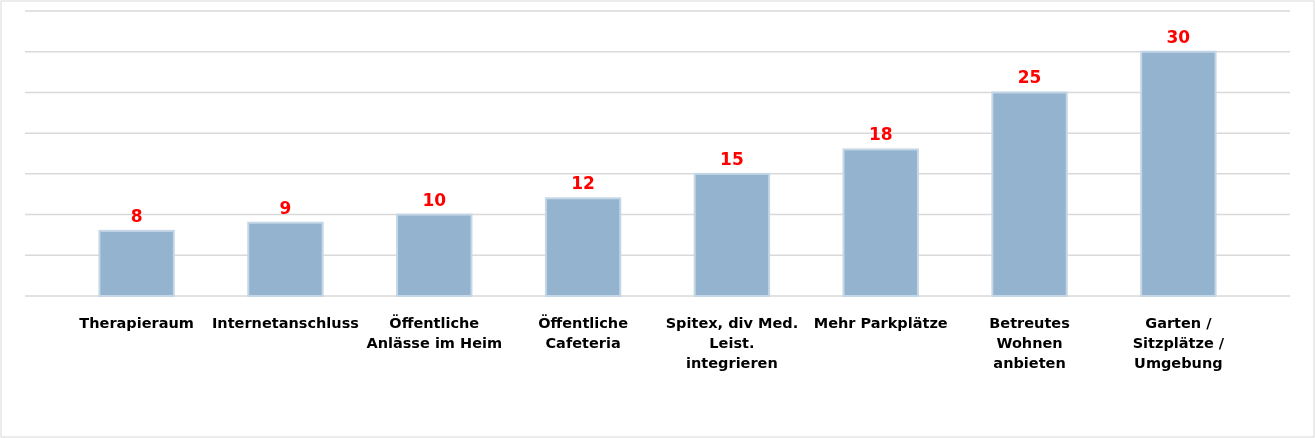 The height and width of the screenshot is (438, 1315). Describe the element at coordinates (583, 183) in the screenshot. I see `data-label: 12` at that location.